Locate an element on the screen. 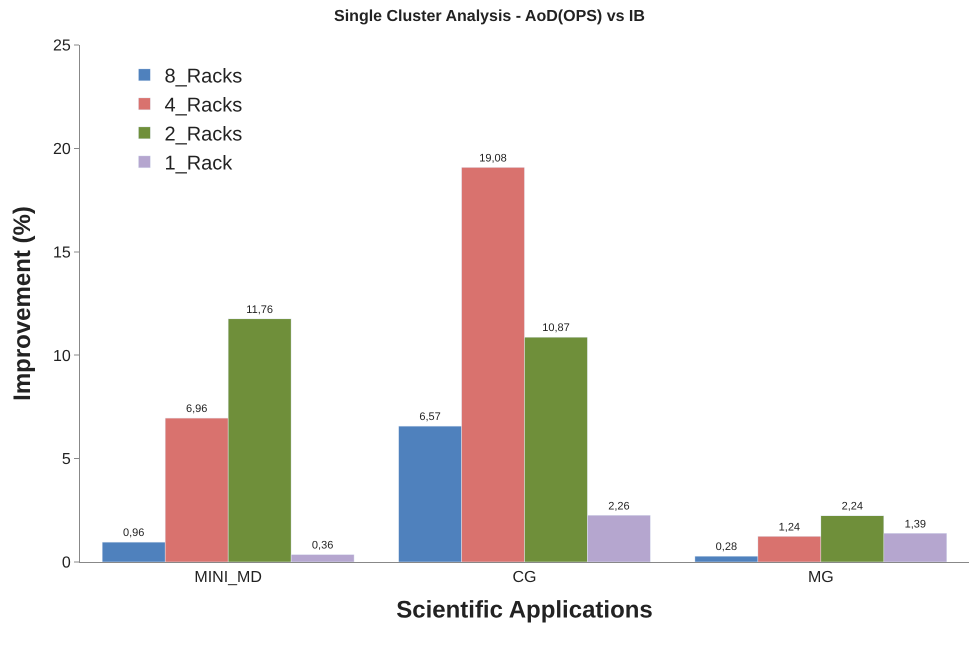 Image resolution: width=979 pixels, height=652 pixels. data-label: 1,39 is located at coordinates (915, 524).